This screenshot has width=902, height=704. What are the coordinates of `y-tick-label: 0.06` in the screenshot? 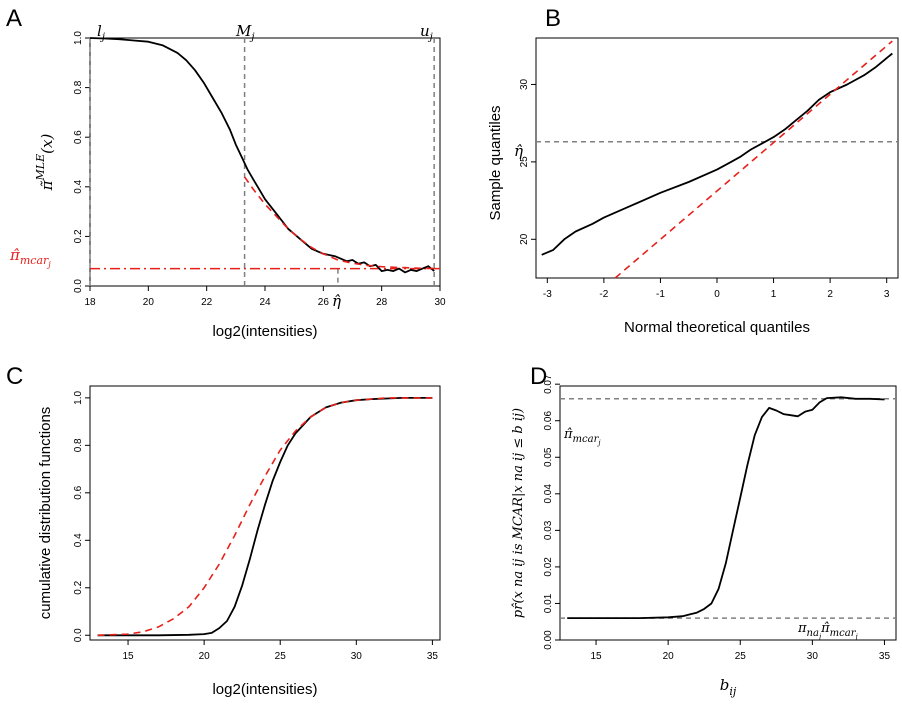 It's located at (548, 421).